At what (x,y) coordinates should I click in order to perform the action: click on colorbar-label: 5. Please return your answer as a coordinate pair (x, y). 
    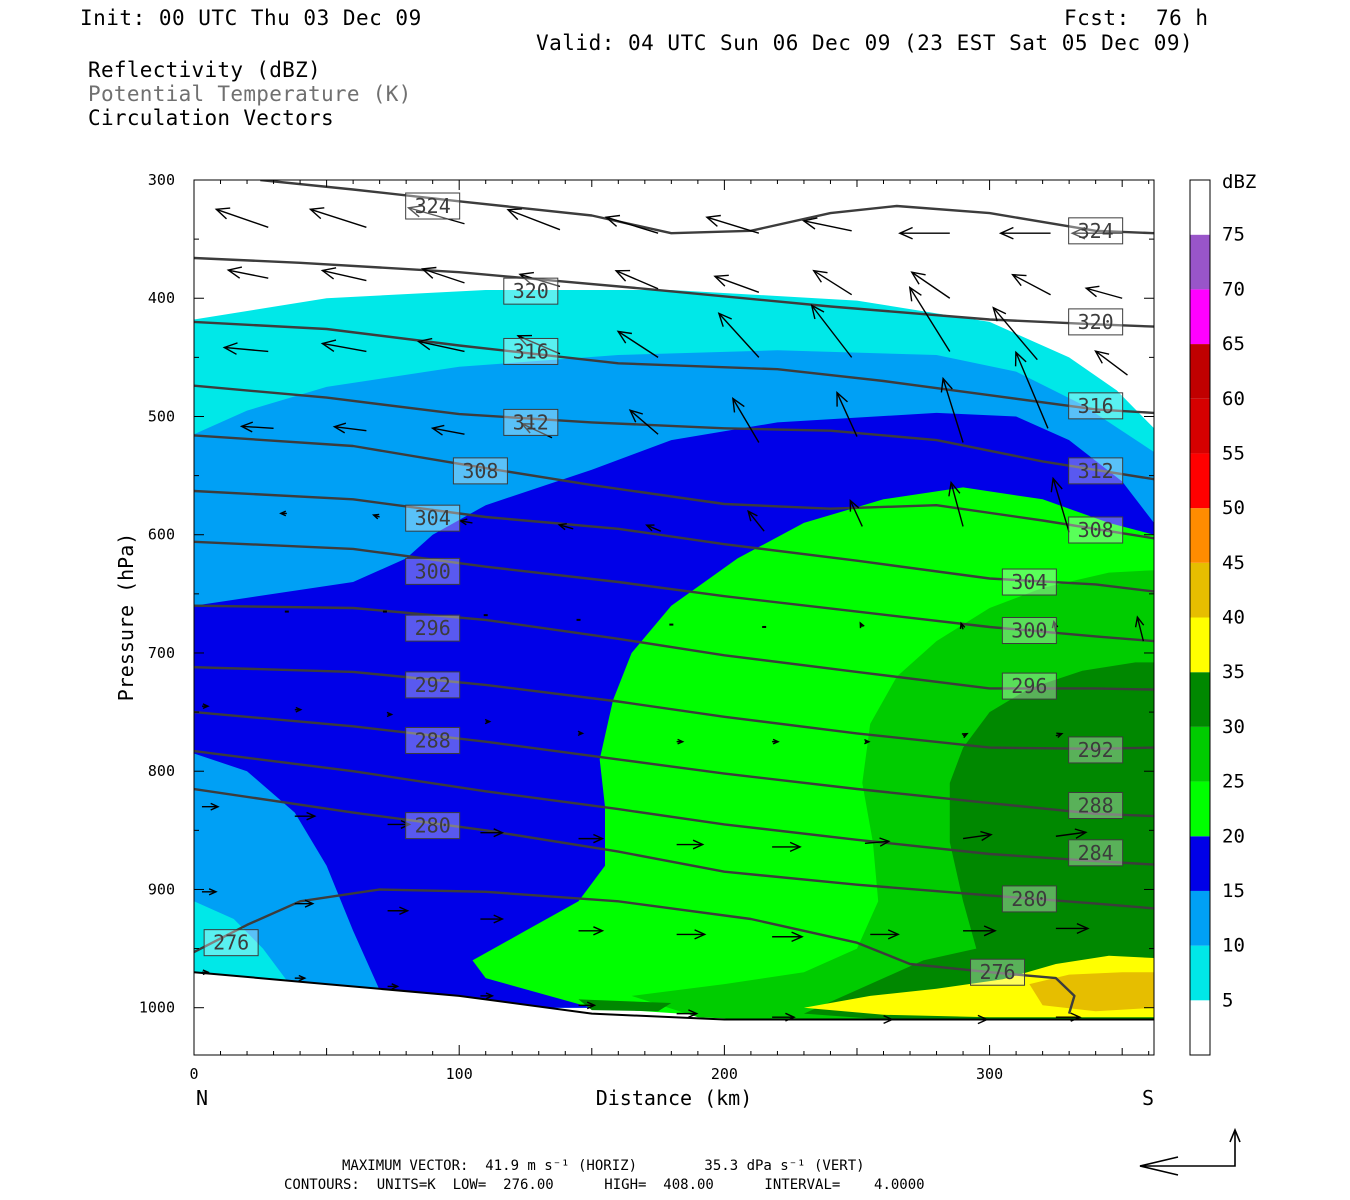
    Looking at the image, I should click on (1227, 1000).